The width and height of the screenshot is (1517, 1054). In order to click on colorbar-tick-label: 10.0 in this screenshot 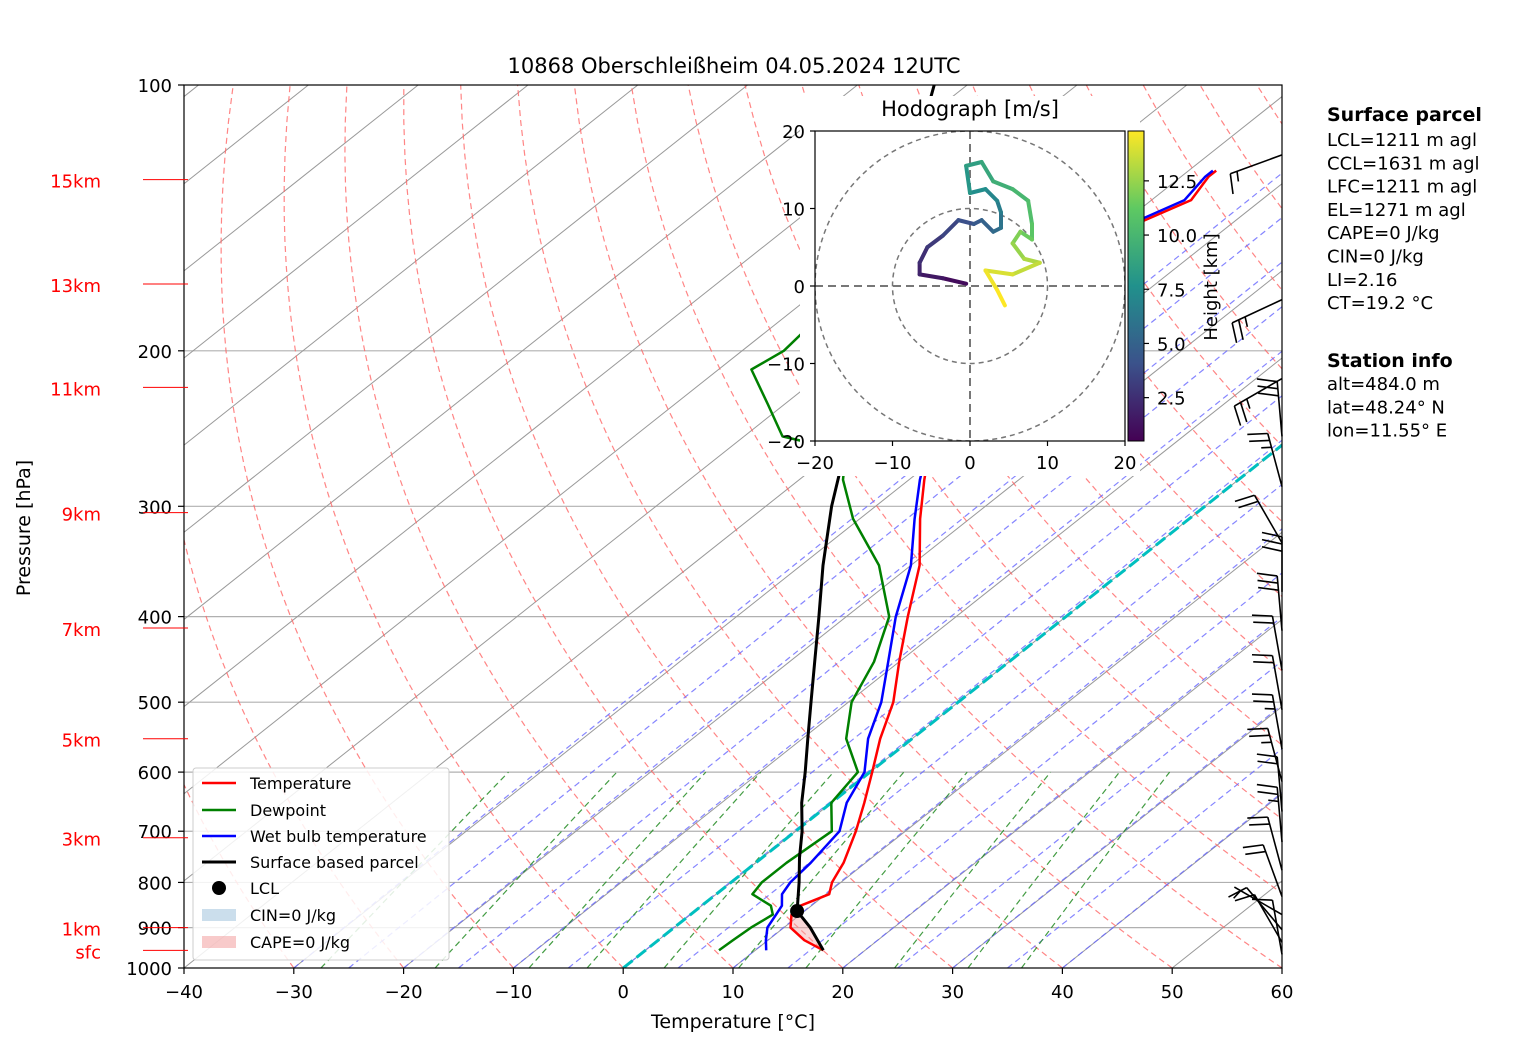, I will do `click(1177, 236)`.